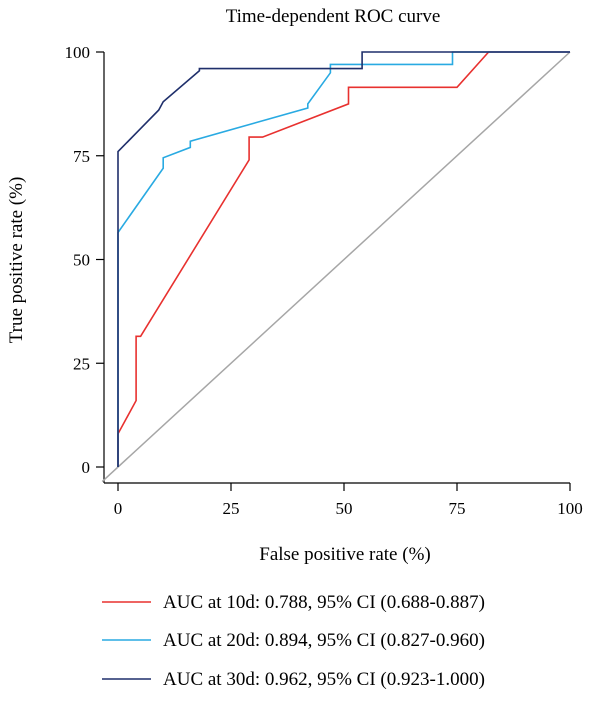 This screenshot has height=703, width=600. I want to click on y-tick-label: 50, so click(81, 260).